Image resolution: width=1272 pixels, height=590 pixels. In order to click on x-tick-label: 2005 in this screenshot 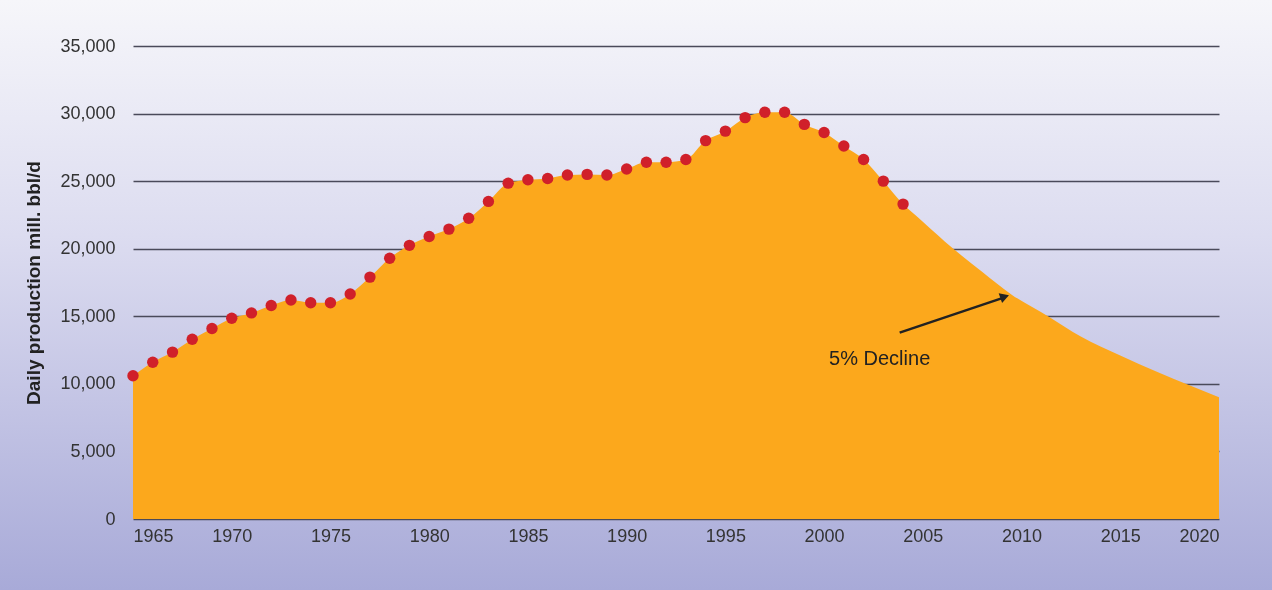, I will do `click(923, 535)`.